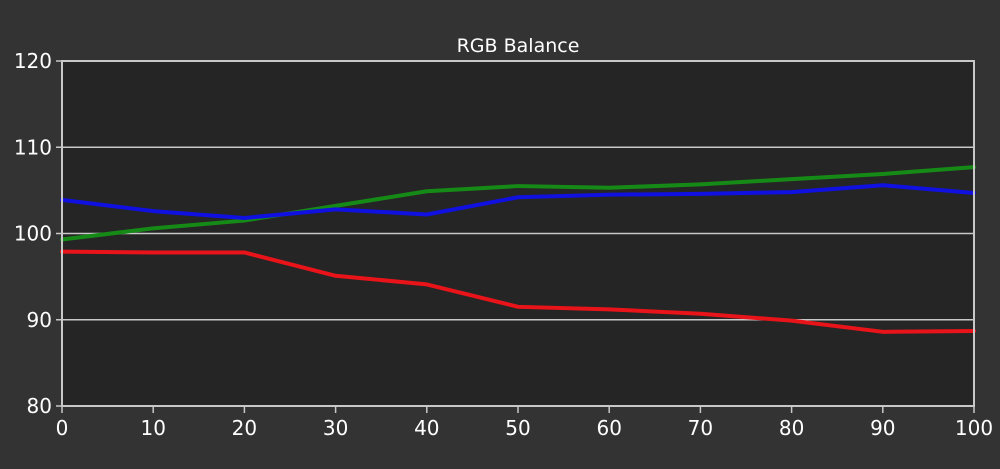 The image size is (1000, 469). Describe the element at coordinates (62, 428) in the screenshot. I see `x-tick-label-0: 0` at that location.